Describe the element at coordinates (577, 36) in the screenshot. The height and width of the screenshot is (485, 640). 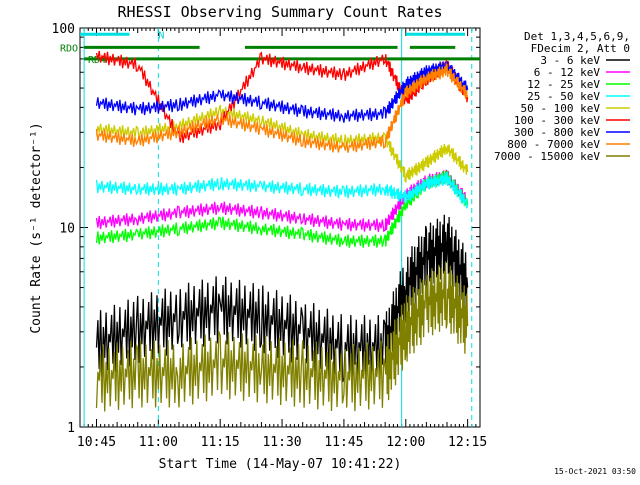
I see `legend-header-line: Det 1,3,4,5,6,9,` at that location.